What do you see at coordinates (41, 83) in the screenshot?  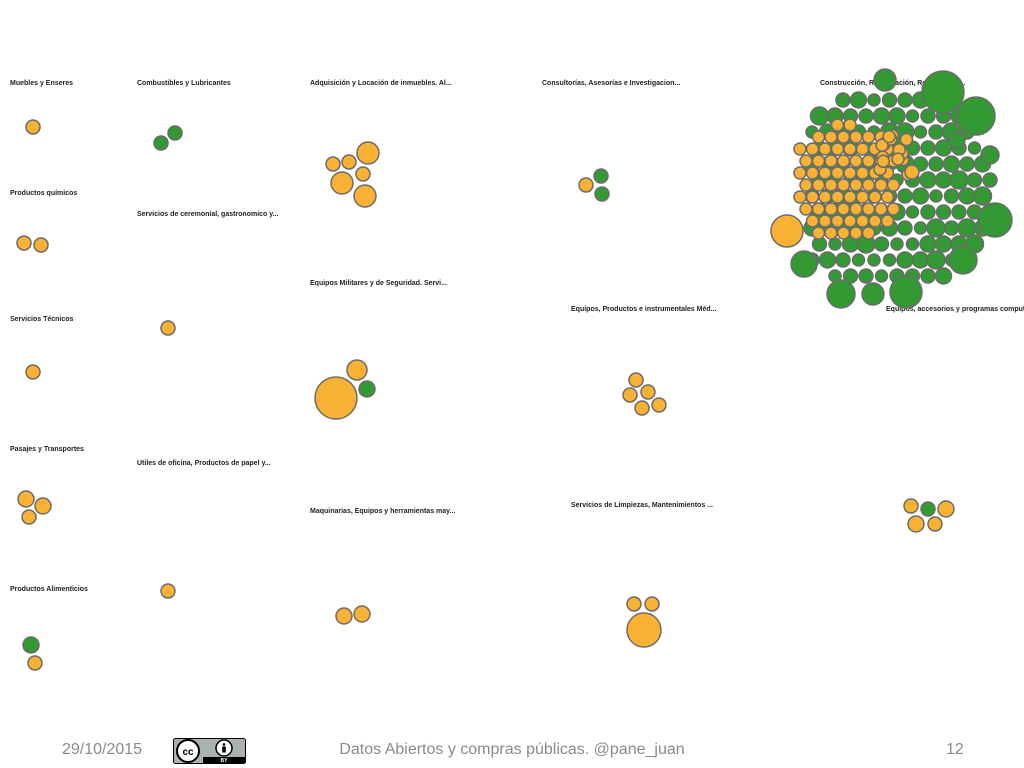 I see `category-label: Muebles y Enseres` at bounding box center [41, 83].